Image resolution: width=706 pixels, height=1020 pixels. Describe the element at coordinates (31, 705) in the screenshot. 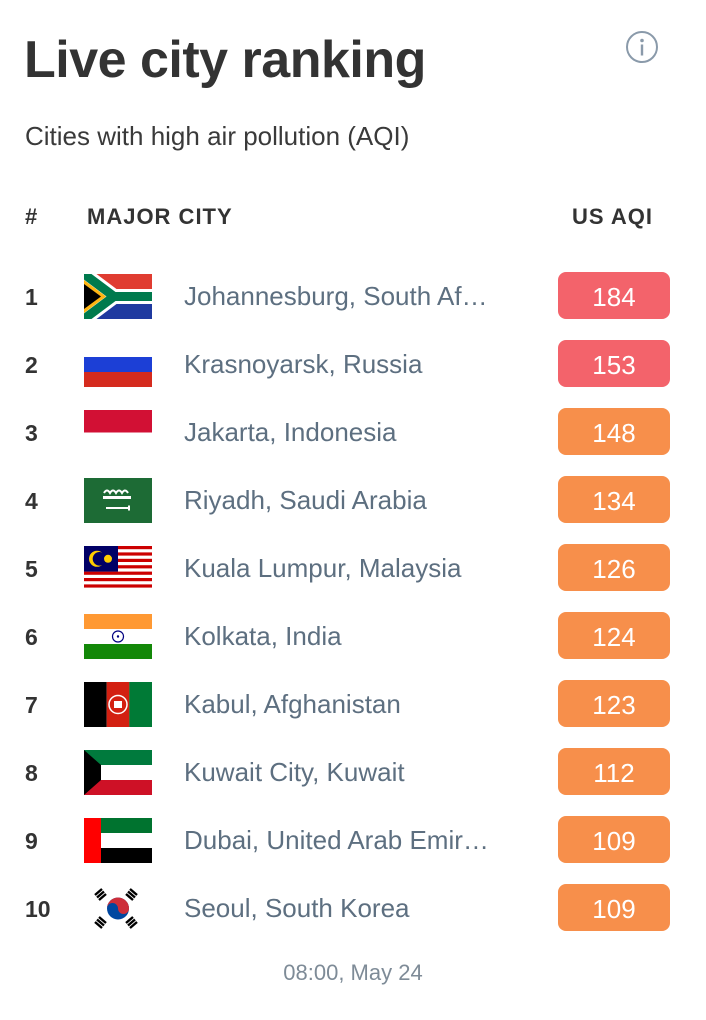

I see `rank-number: 7` at that location.